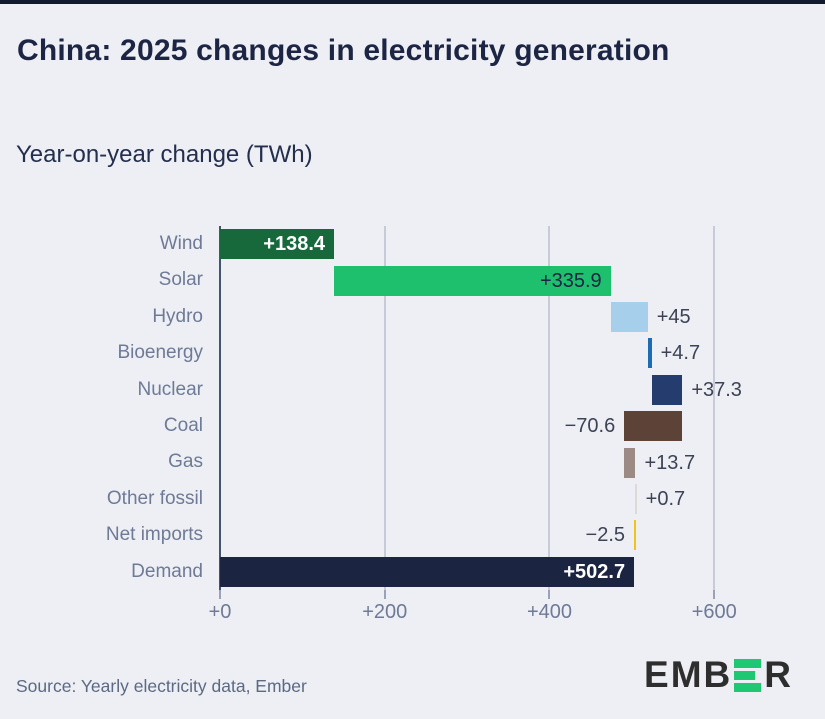 Image resolution: width=825 pixels, height=719 pixels. Describe the element at coordinates (778, 674) in the screenshot. I see `ember-logo-text-suffix: R` at that location.